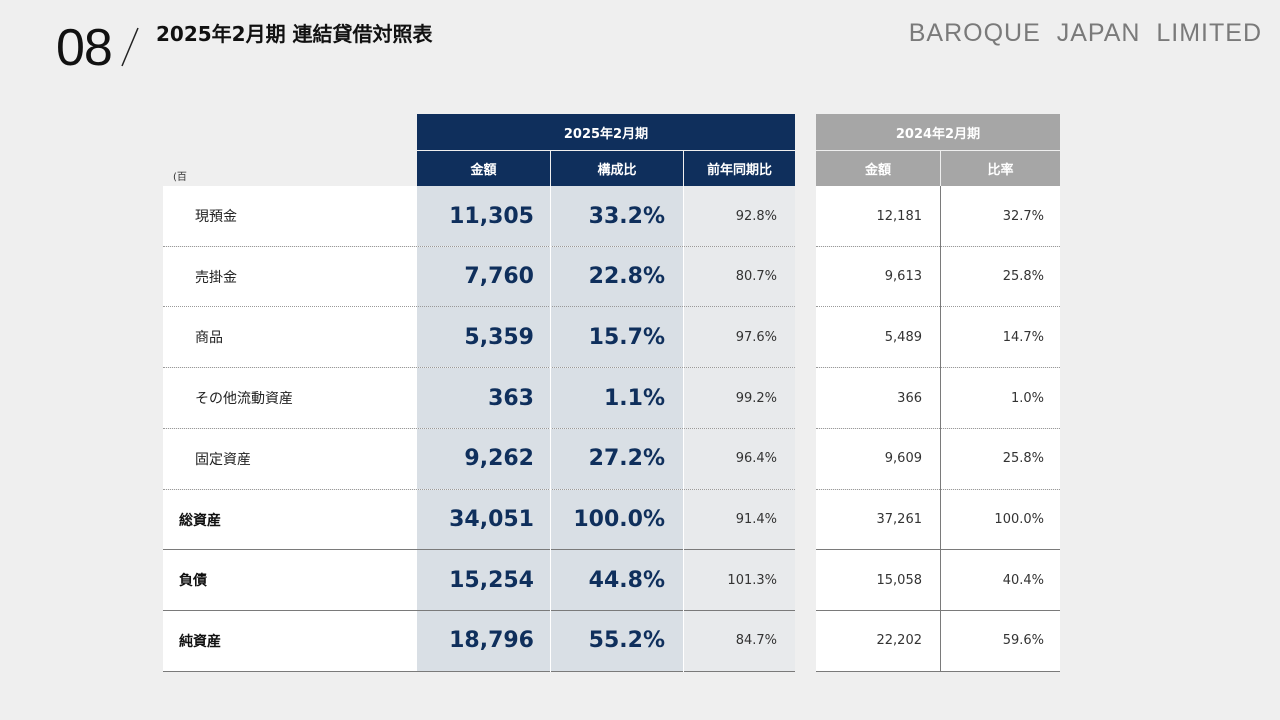 This screenshot has height=720, width=1280. What do you see at coordinates (1085, 33) in the screenshot?
I see `brand-logo-text: BAROQUE JAPAN LIMITED` at bounding box center [1085, 33].